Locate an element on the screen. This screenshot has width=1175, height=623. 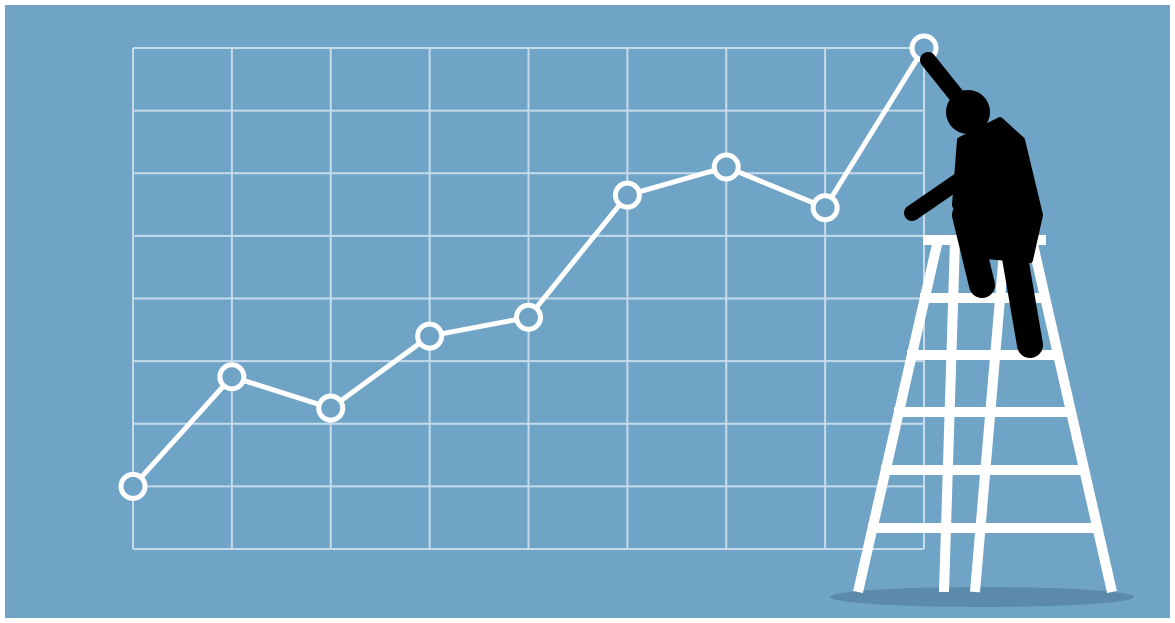
ladder is located at coordinates (985, 414).